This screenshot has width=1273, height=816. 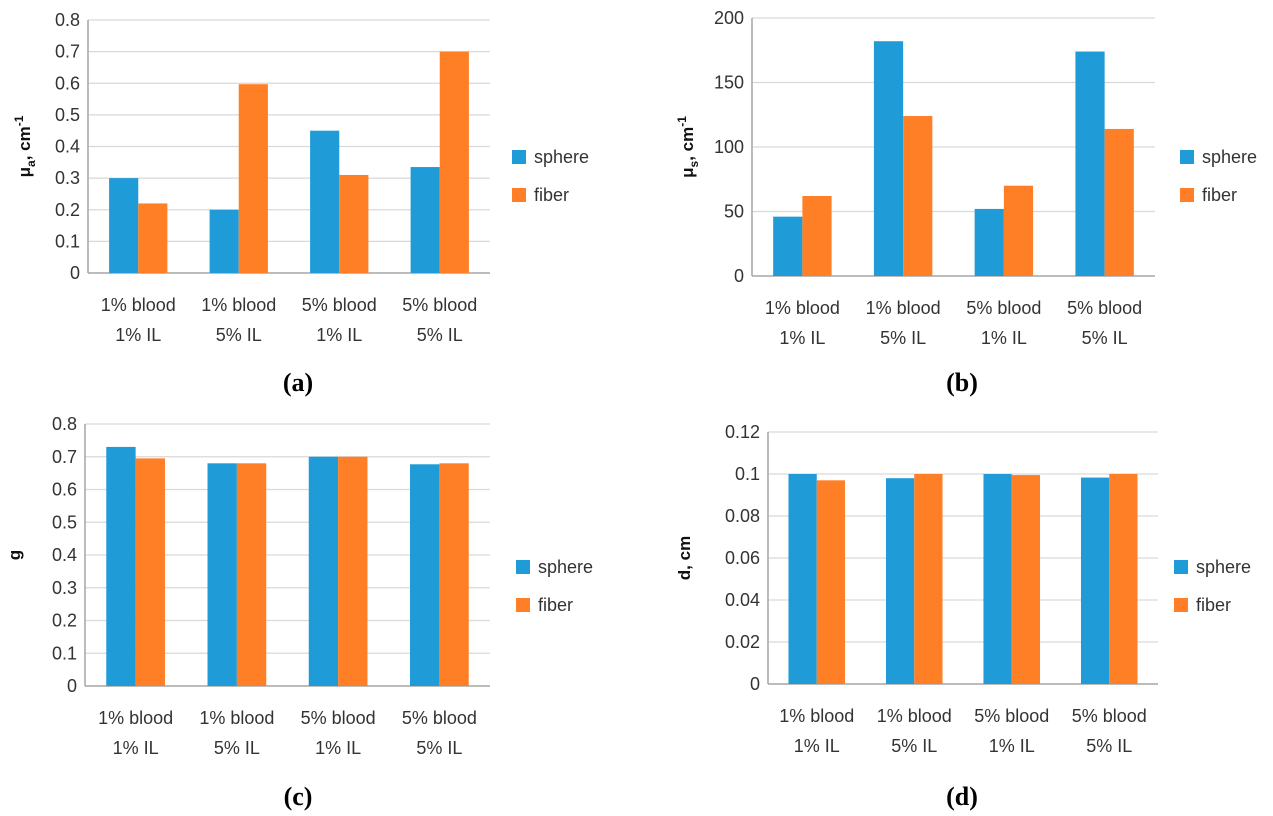 I want to click on y-axis-label: d, cm, so click(x=684, y=558).